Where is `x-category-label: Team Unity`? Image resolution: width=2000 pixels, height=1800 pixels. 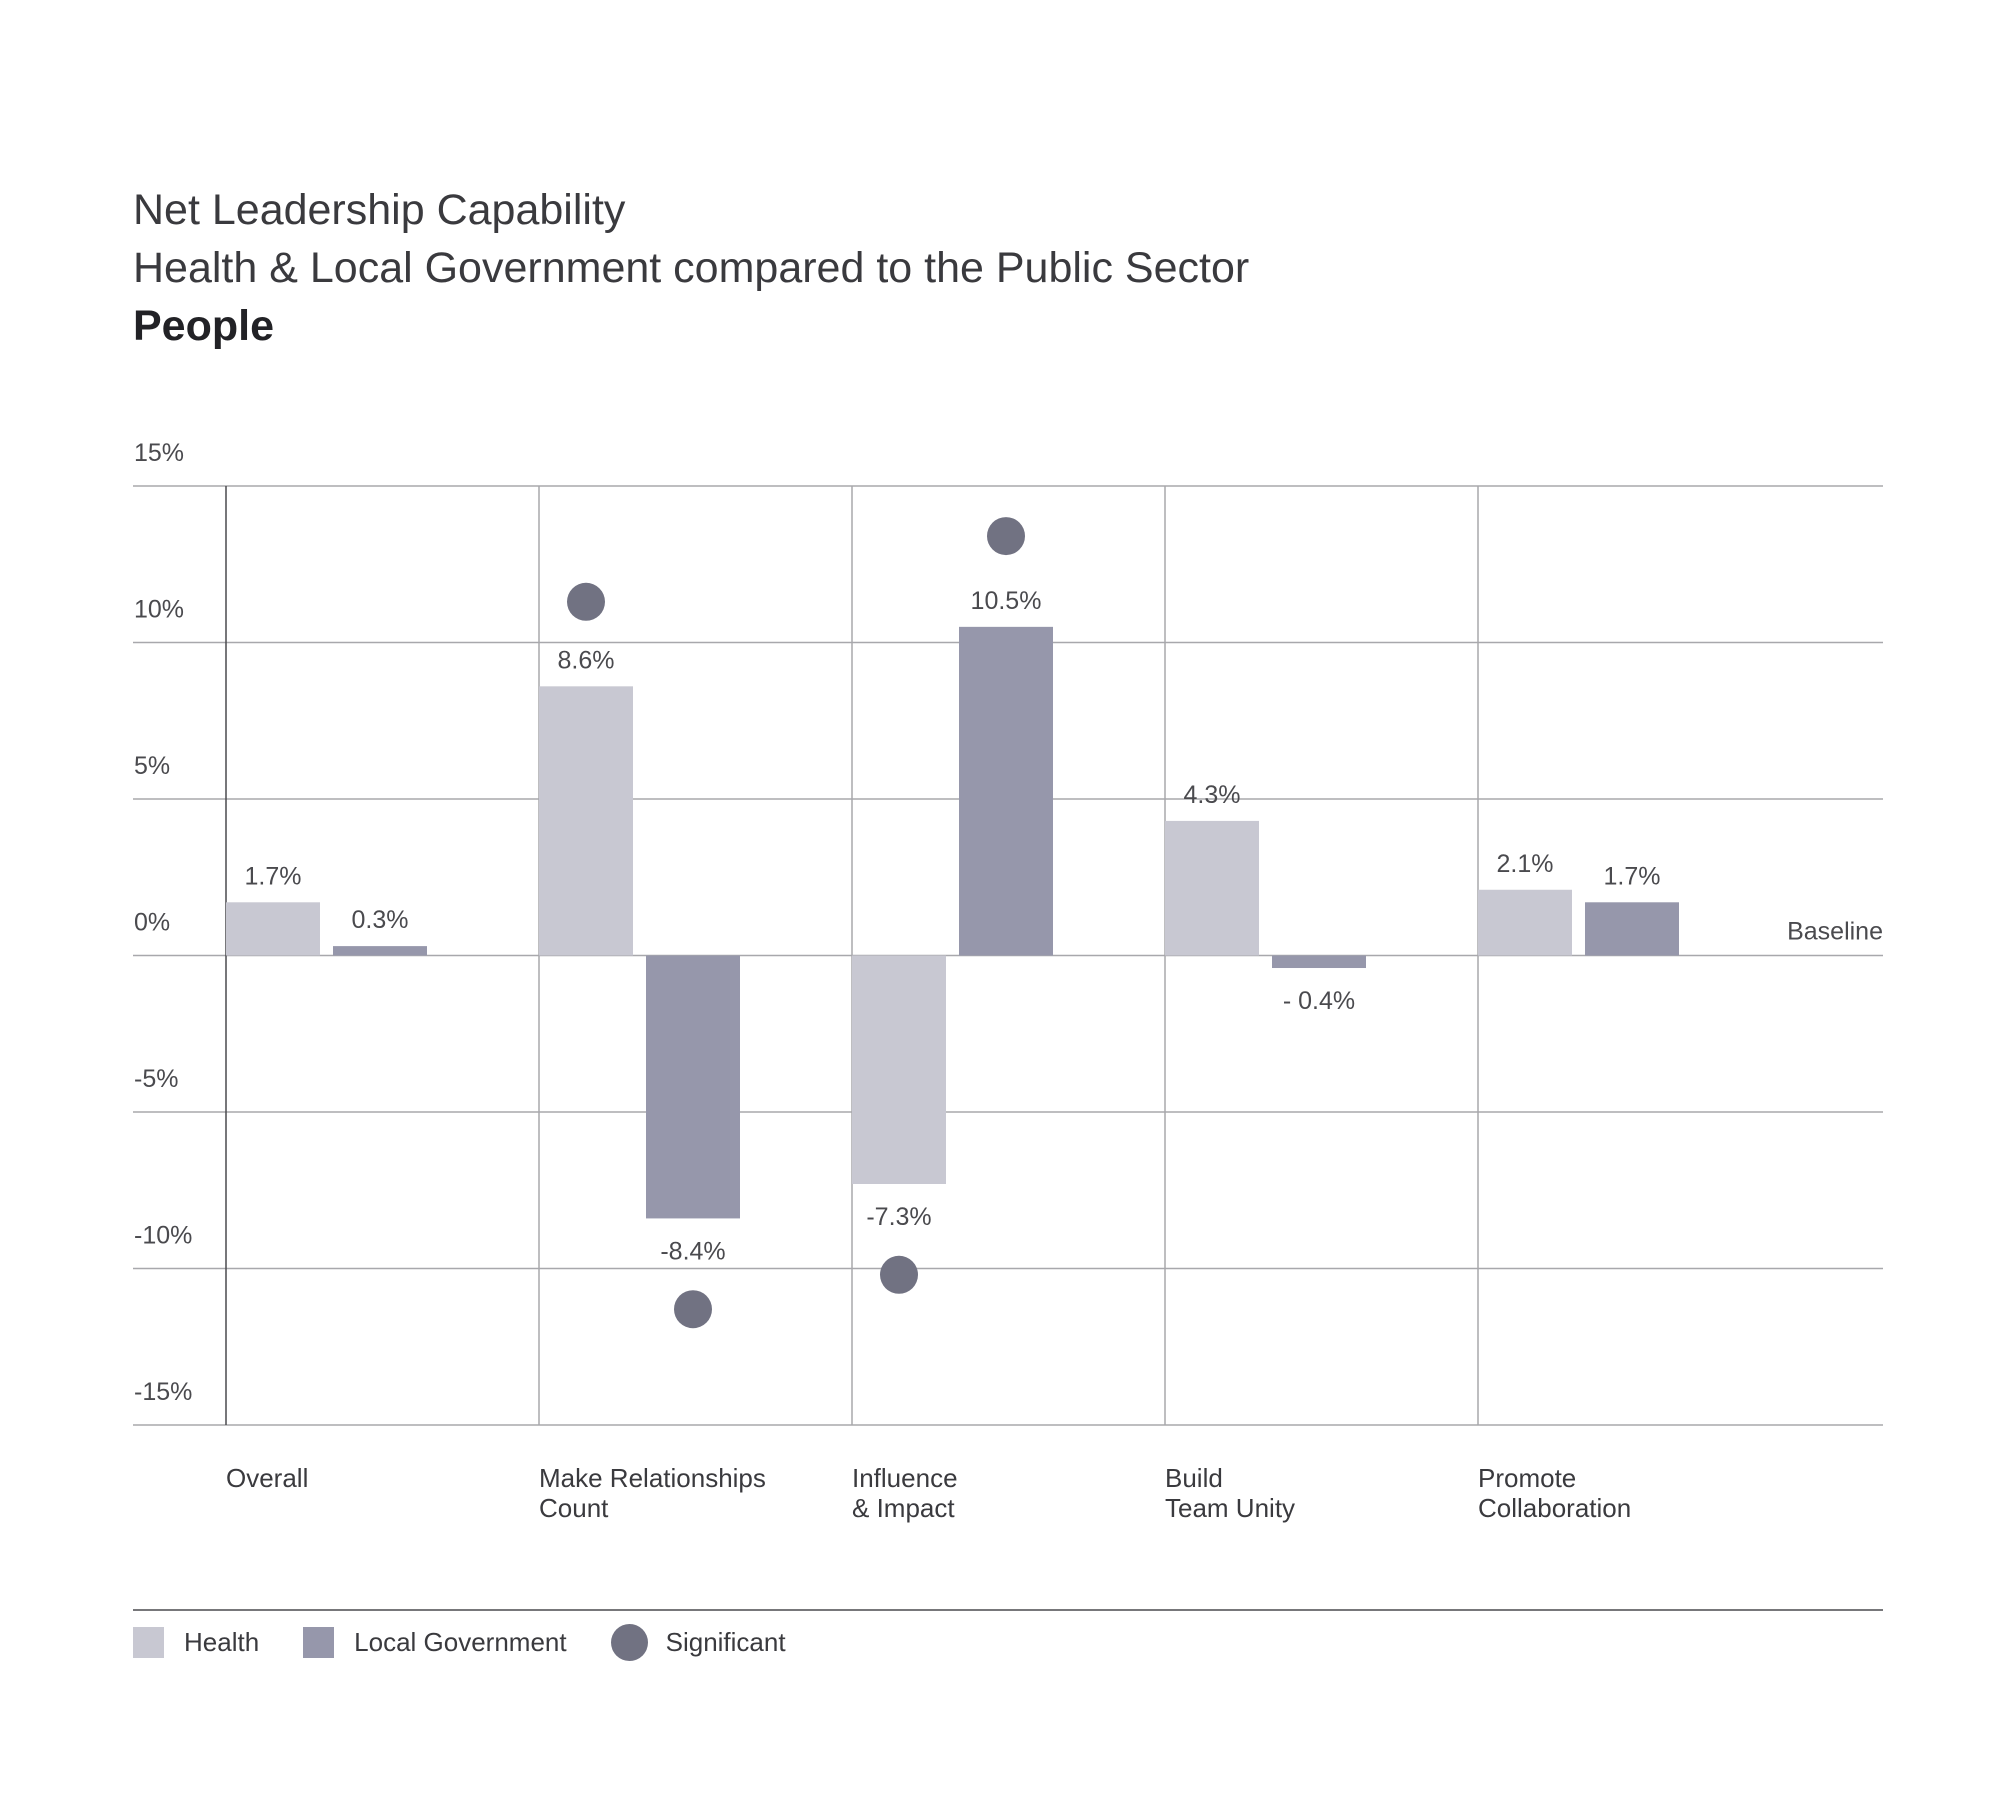
x-category-label: Team Unity is located at coordinates (1230, 1508).